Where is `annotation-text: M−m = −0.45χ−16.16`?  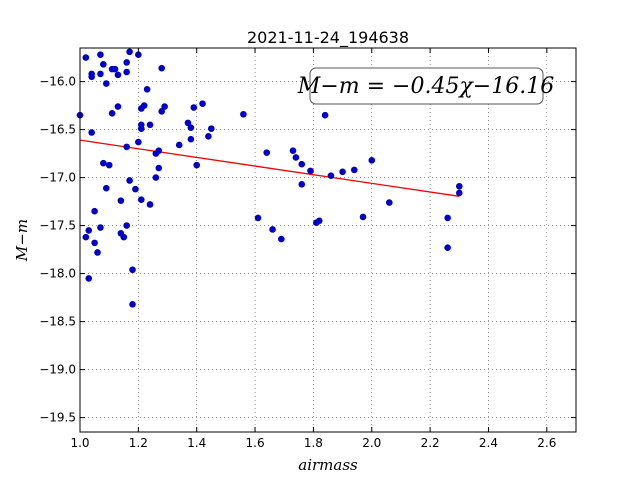
annotation-text: M−m = −0.45χ−16.16 is located at coordinates (425, 86).